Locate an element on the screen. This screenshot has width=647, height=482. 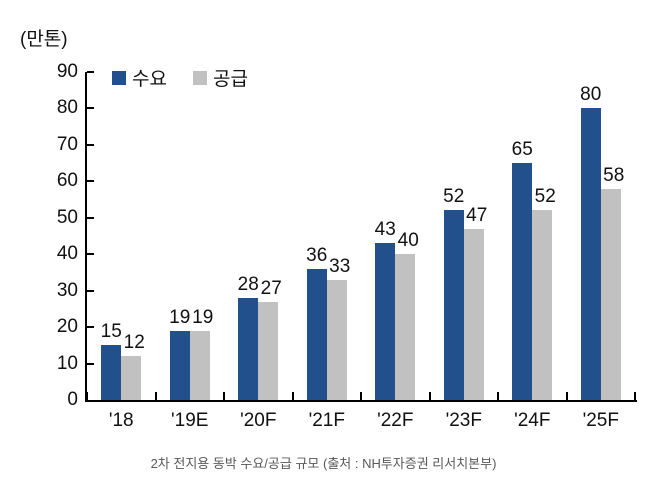
value-label-supply: 27 is located at coordinates (271, 288).